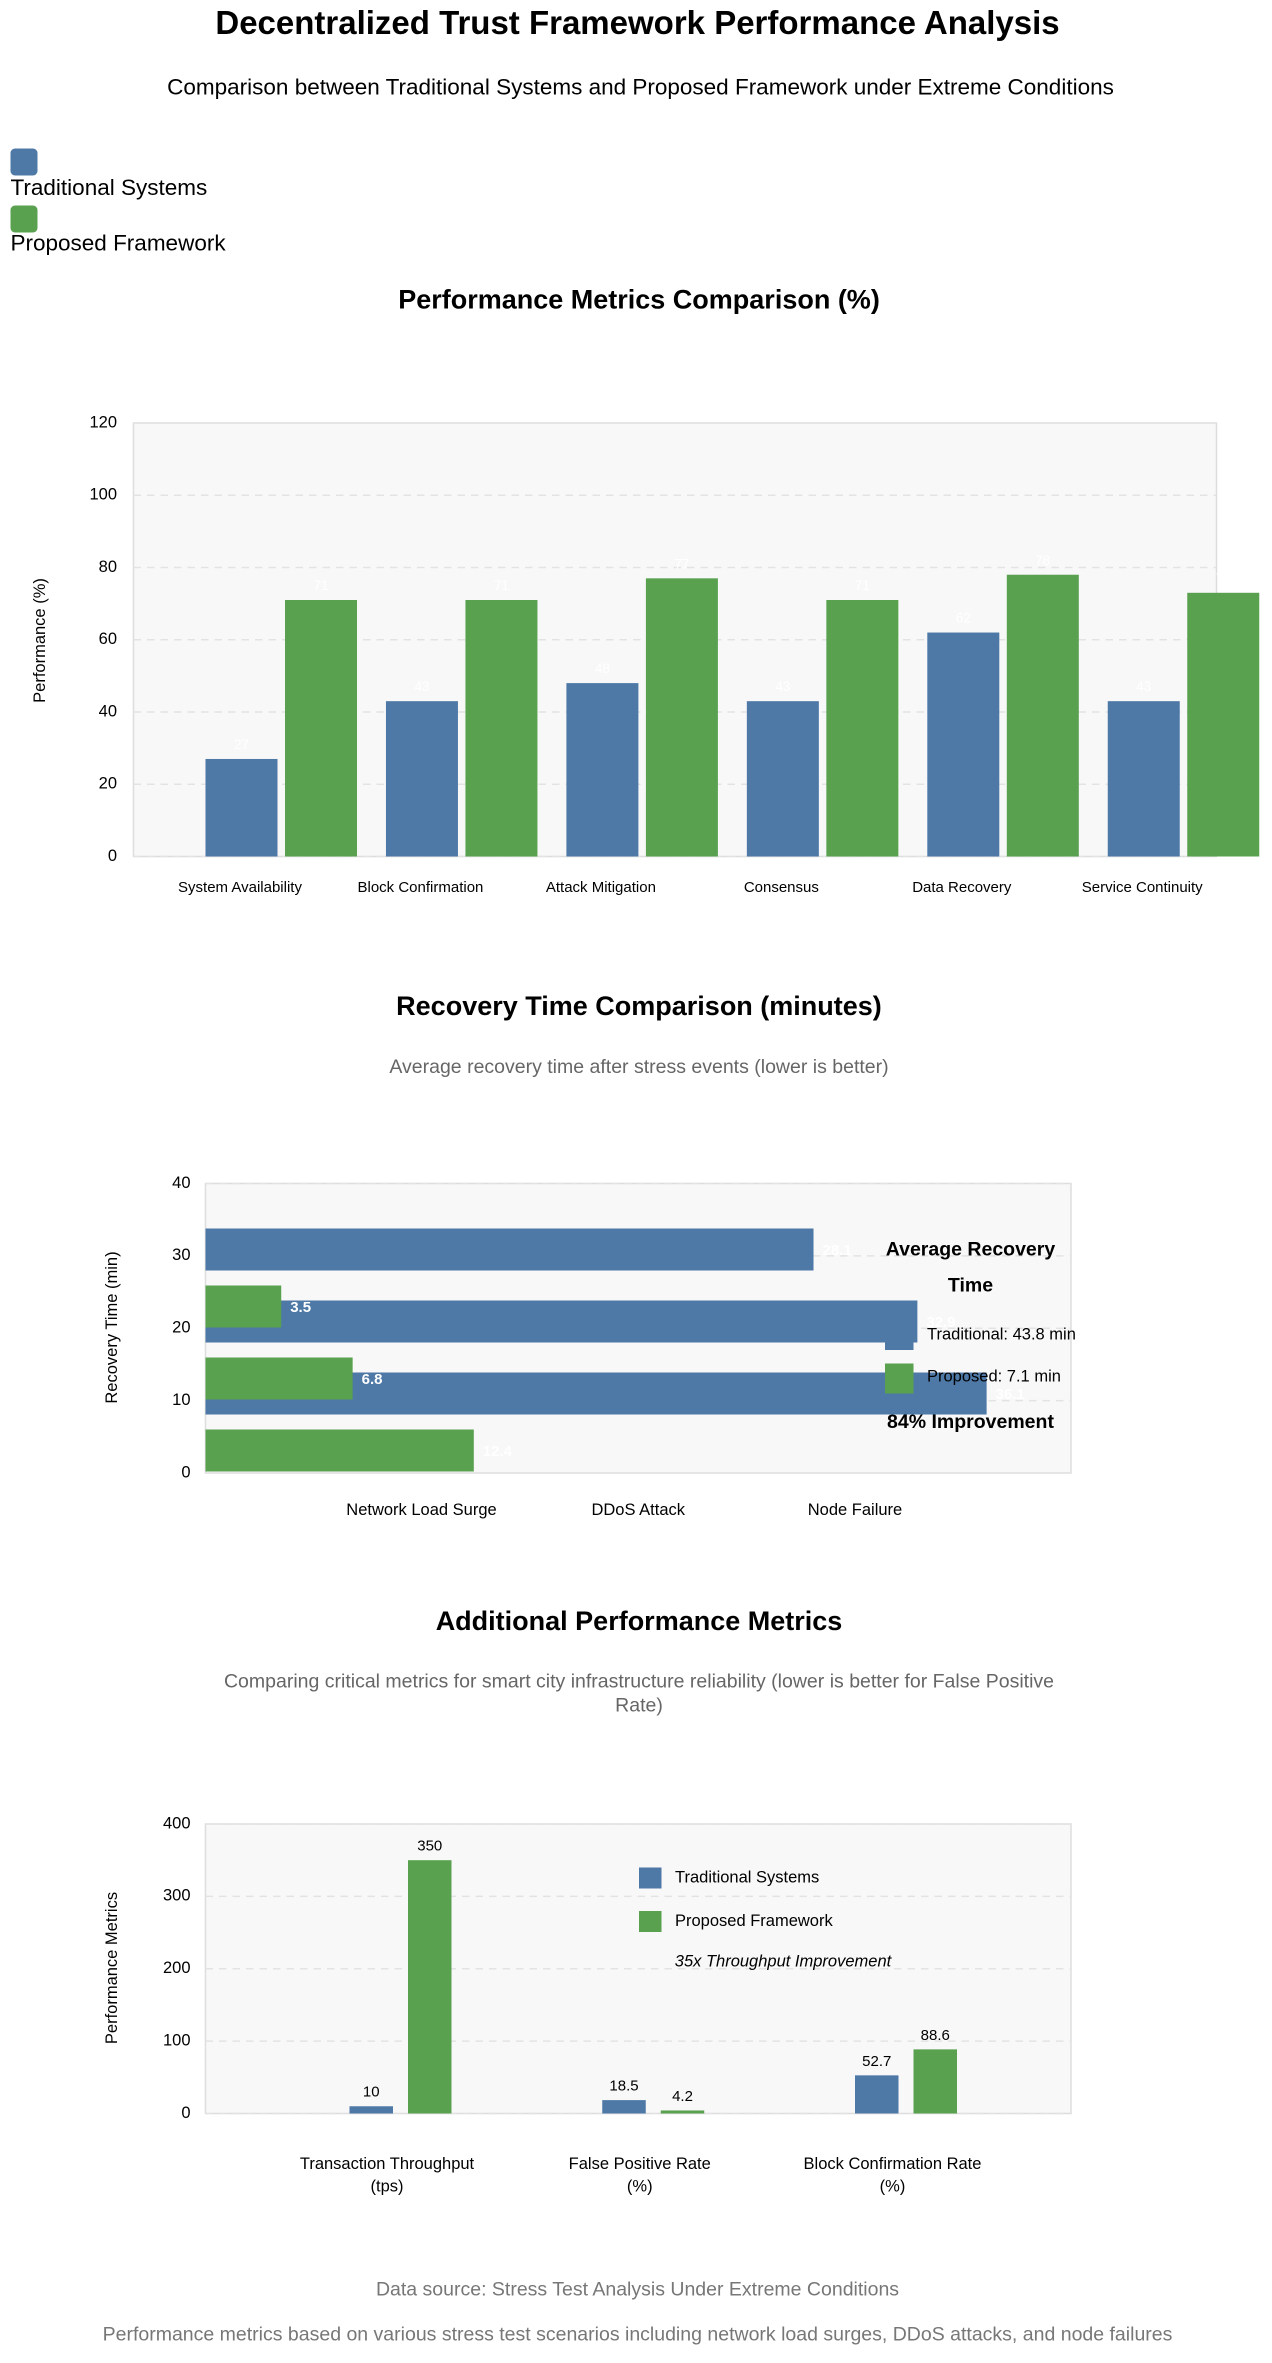 The width and height of the screenshot is (1272, 2363). Describe the element at coordinates (421, 1510) in the screenshot. I see `x-tick-label: Network Load Surge` at that location.